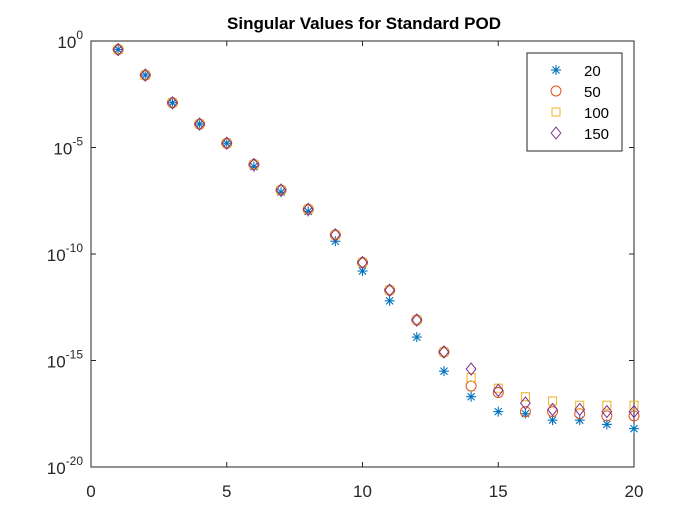 The width and height of the screenshot is (700, 525). What do you see at coordinates (362, 491) in the screenshot?
I see `x-tick-label: 10` at bounding box center [362, 491].